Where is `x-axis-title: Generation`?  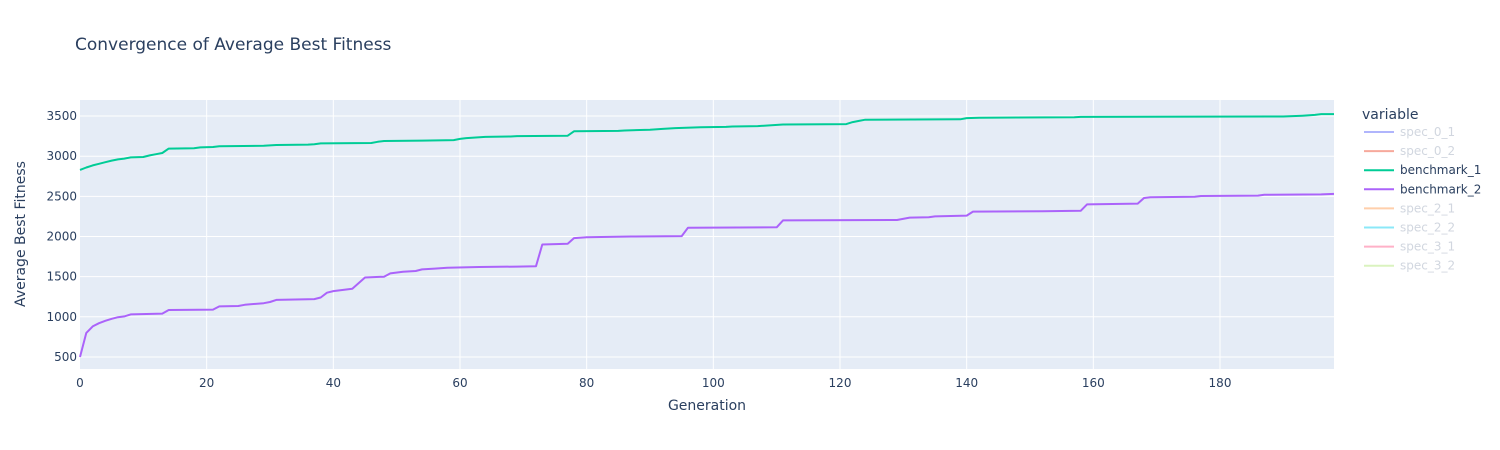
x-axis-title: Generation is located at coordinates (707, 406).